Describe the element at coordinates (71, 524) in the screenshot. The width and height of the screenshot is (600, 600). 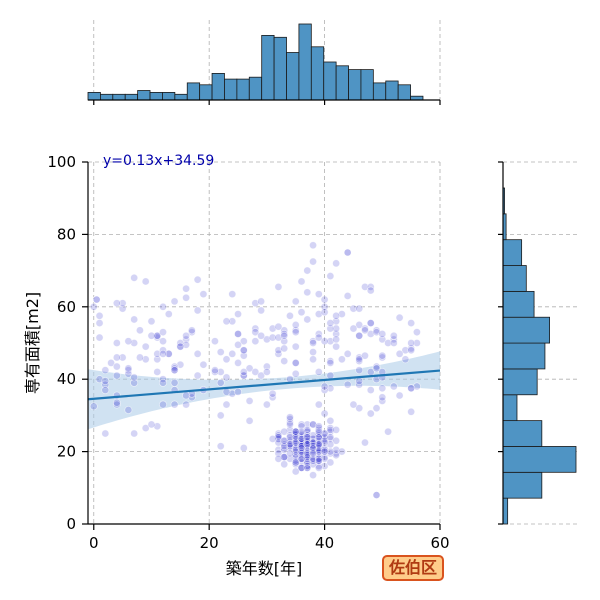
I see `y-tick-label: 0` at that location.